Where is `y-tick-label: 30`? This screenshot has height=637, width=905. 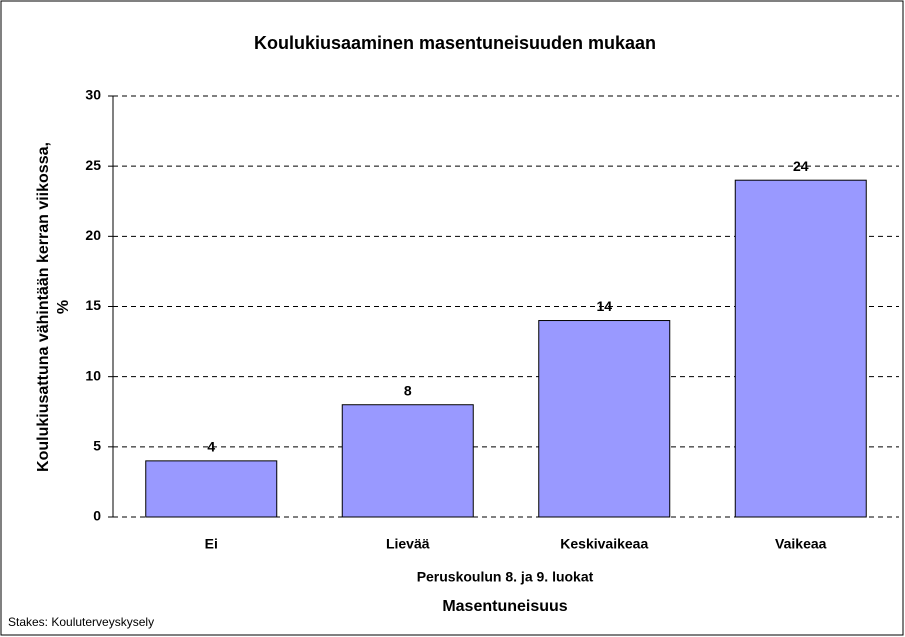 y-tick-label: 30 is located at coordinates (93, 95).